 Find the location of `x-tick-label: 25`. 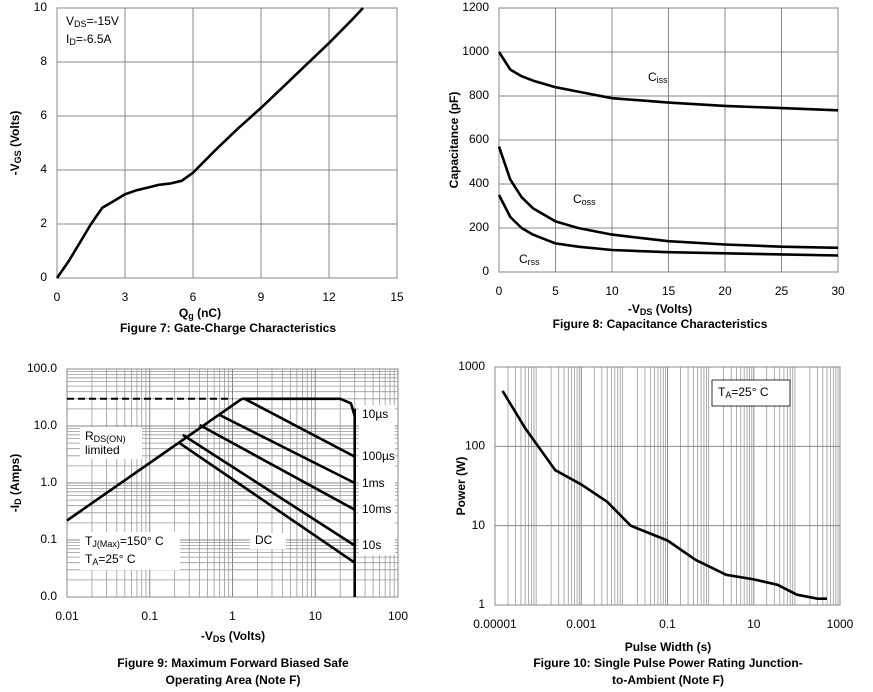

x-tick-label: 25 is located at coordinates (782, 291).